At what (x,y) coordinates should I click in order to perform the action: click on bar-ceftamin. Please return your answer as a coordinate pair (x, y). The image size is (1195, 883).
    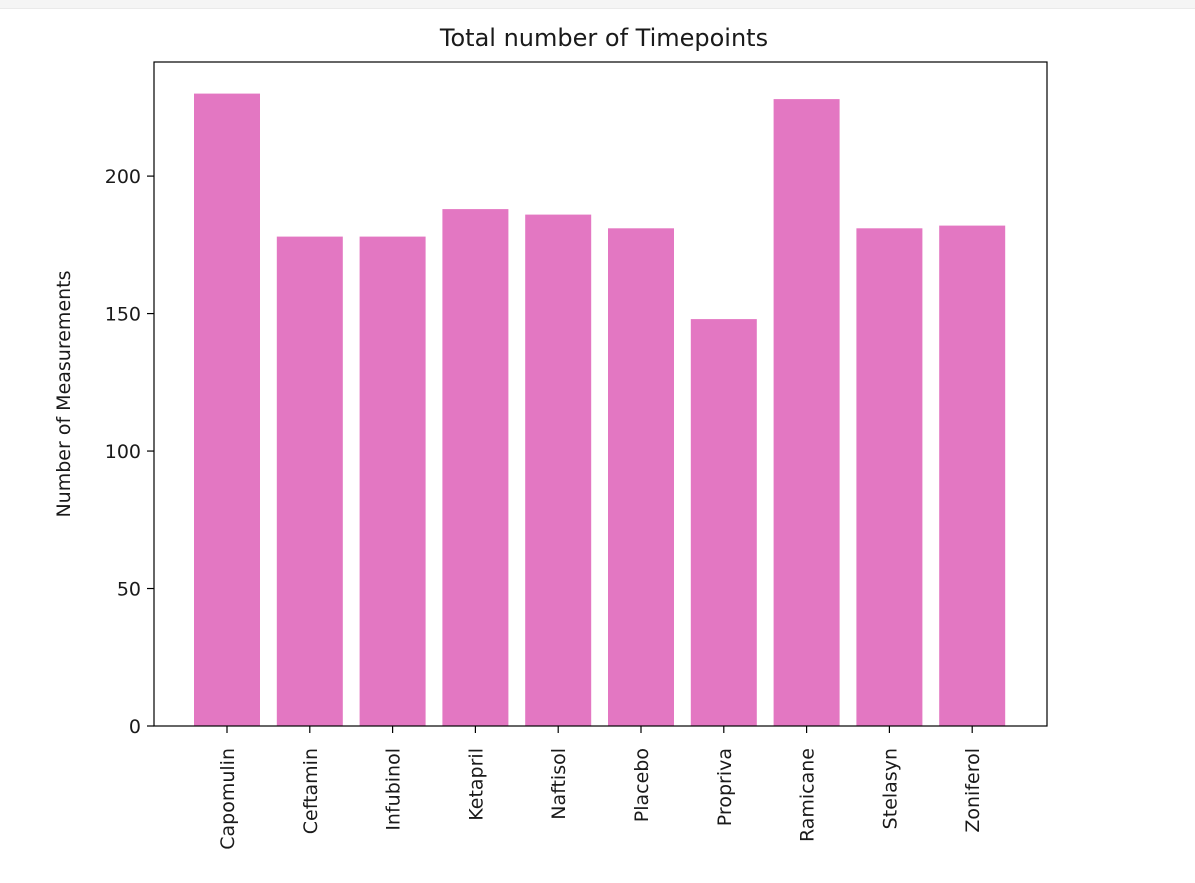
    Looking at the image, I should click on (309, 481).